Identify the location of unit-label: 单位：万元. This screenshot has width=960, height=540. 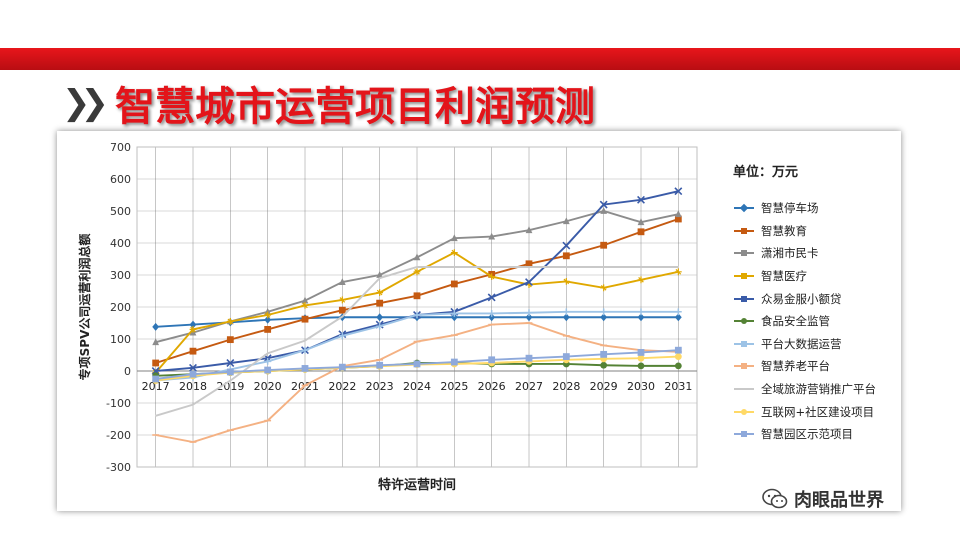
(766, 172).